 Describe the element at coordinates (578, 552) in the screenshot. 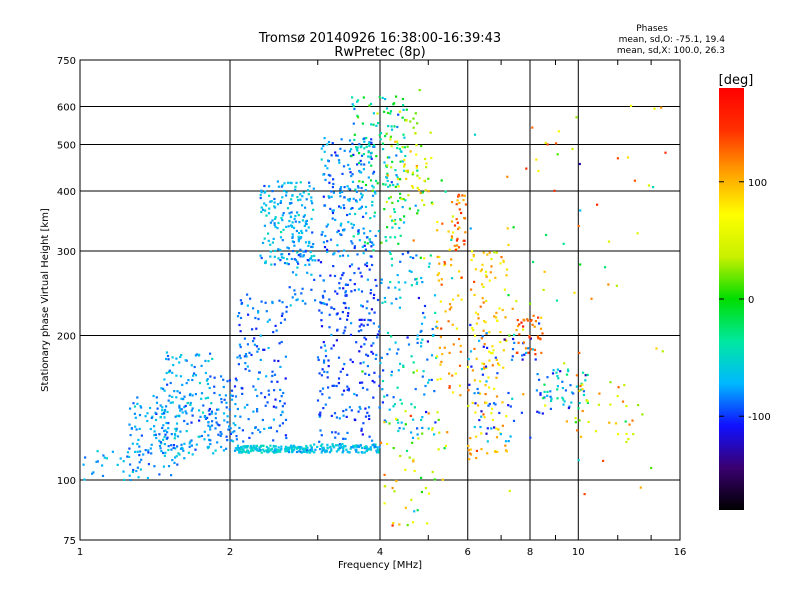

I see `x-tick-label: 10` at that location.